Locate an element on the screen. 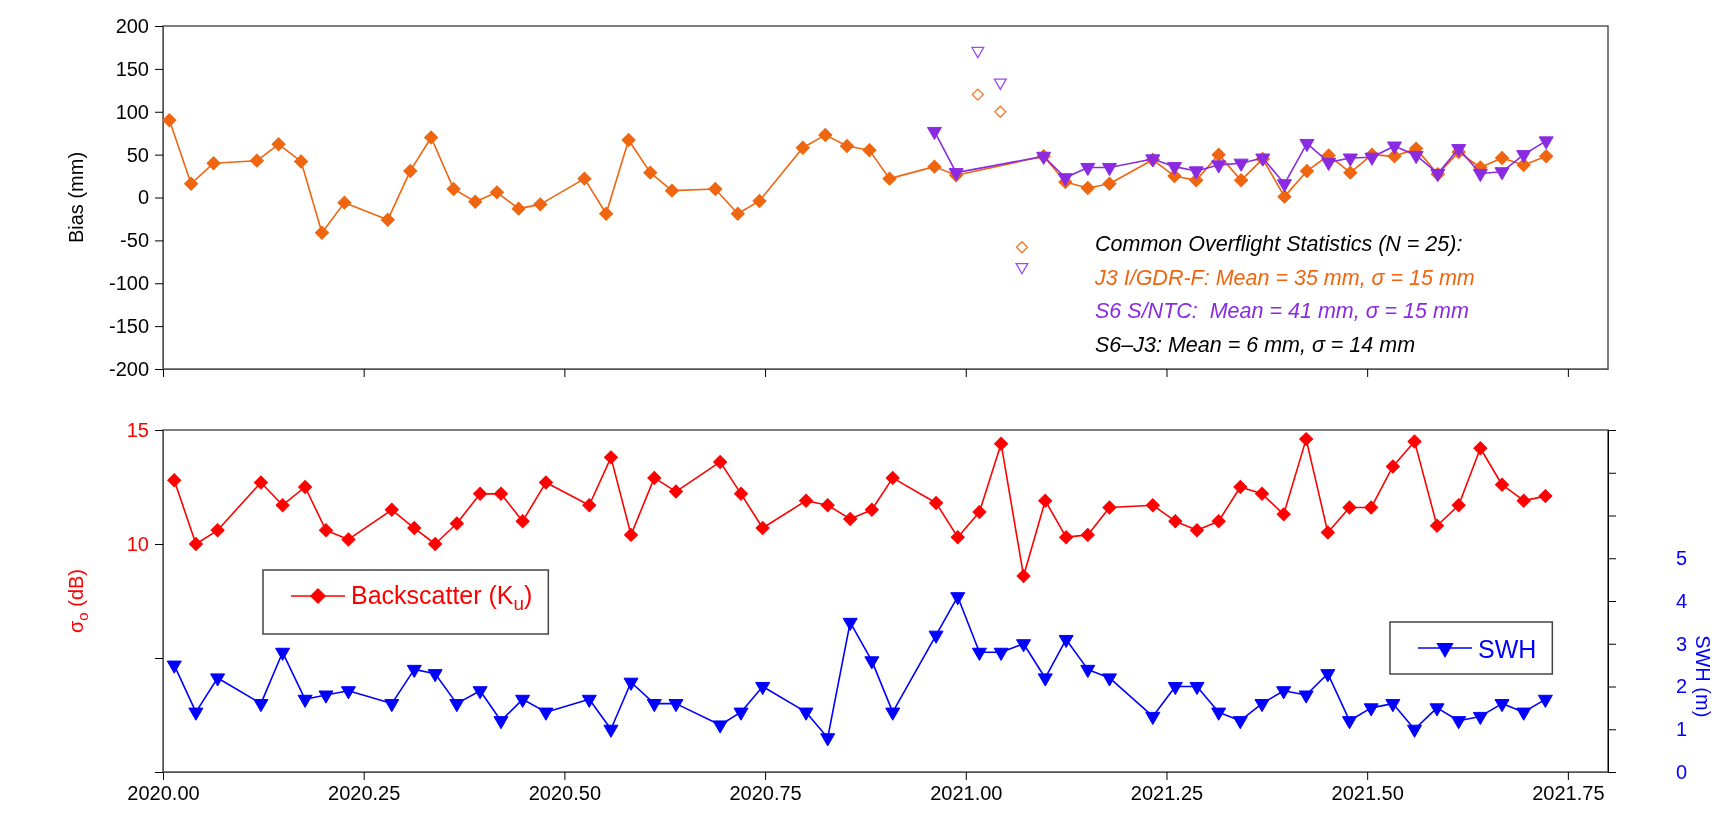 The image size is (1713, 814). x-tick-label: 2020.75 is located at coordinates (765, 793).